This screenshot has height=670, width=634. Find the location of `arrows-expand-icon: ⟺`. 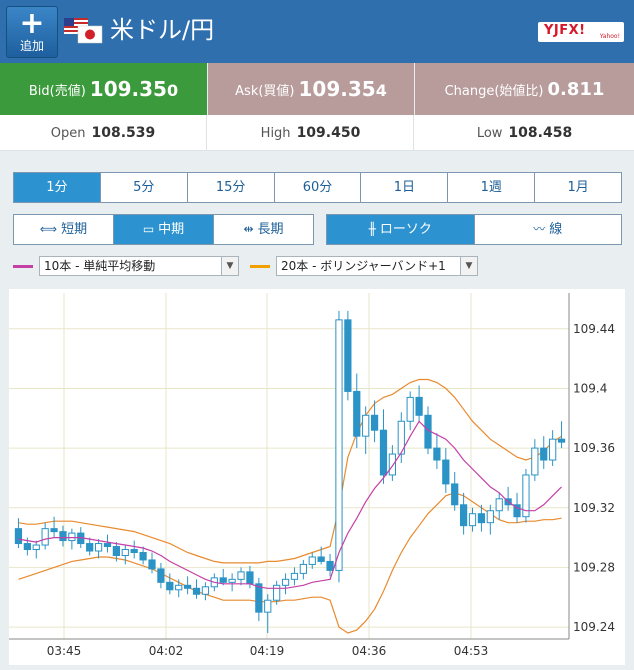

arrows-expand-icon: ⟺ is located at coordinates (48, 229).